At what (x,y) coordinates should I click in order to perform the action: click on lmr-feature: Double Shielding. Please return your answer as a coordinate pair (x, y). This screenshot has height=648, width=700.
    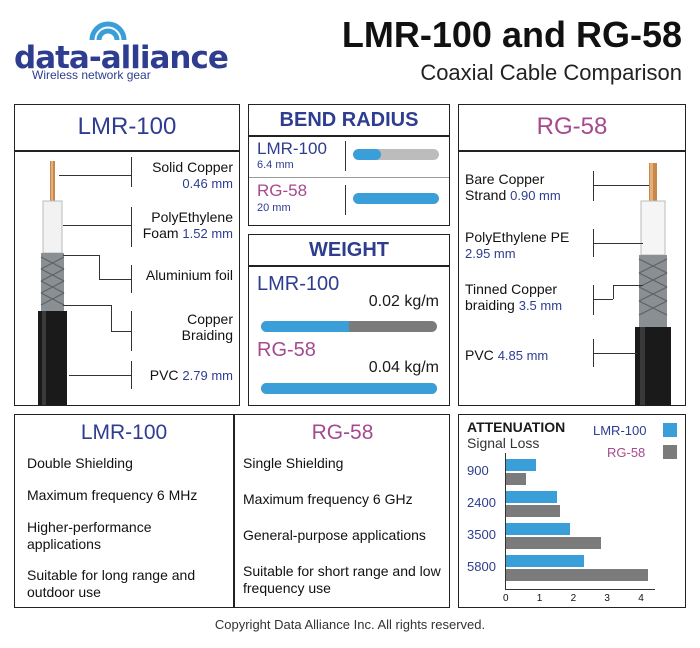
    Looking at the image, I should click on (80, 463).